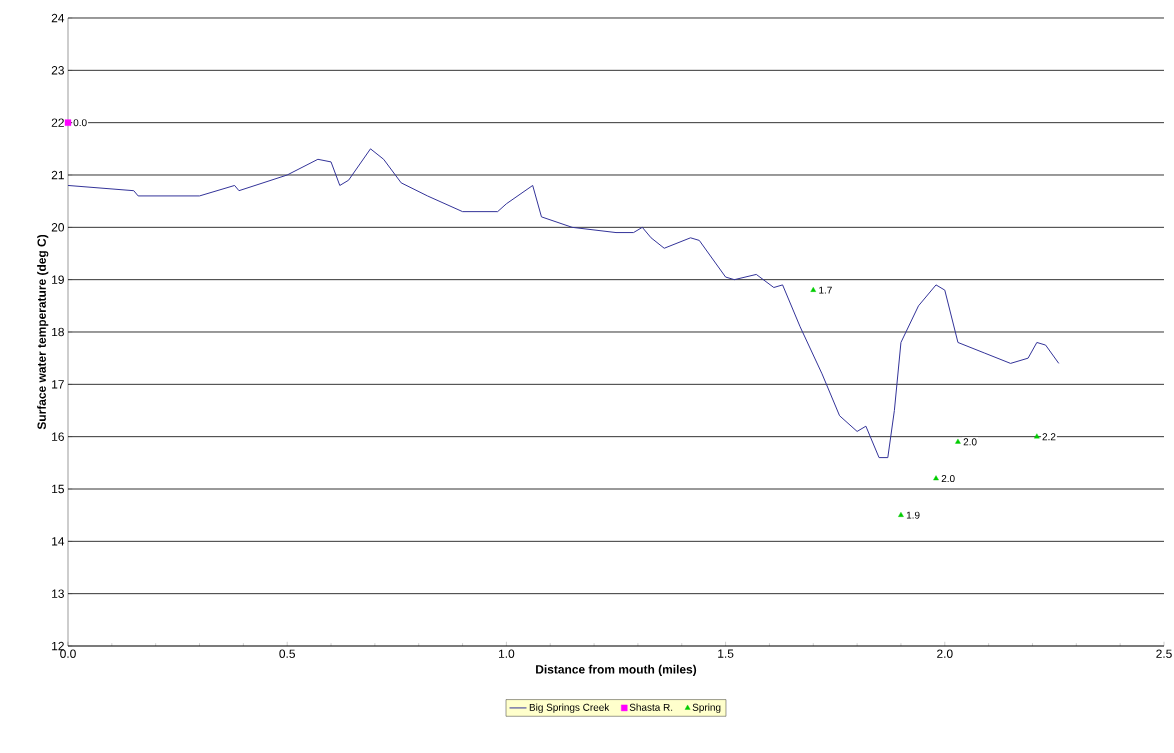 This screenshot has height=753, width=1174. I want to click on legend-label: Big Springs Creek, so click(569, 708).